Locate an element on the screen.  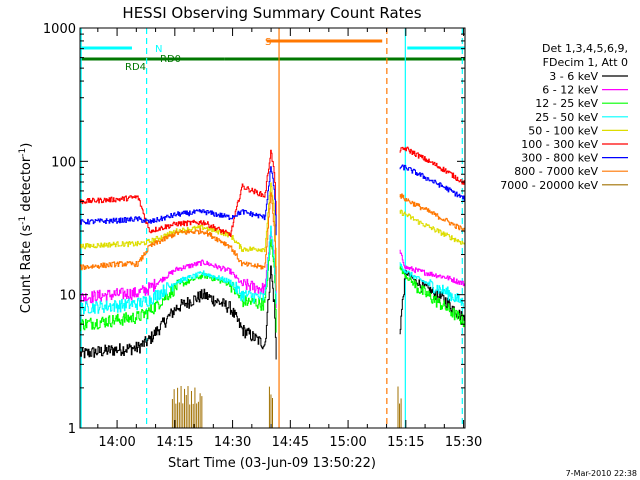
legend-label-25-50-kev: 25 - 50 keV is located at coordinates (566, 117).